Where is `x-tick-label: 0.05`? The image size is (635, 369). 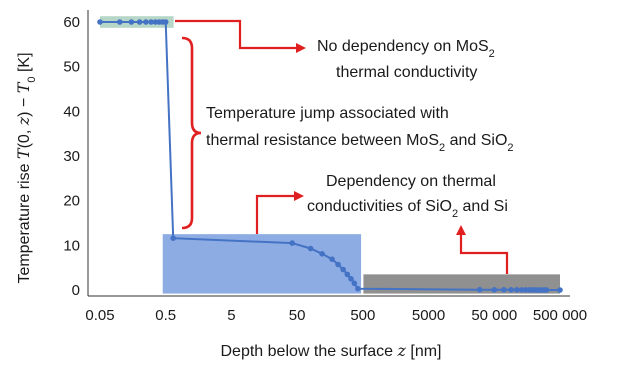
x-tick-label: 0.05 is located at coordinates (99, 315).